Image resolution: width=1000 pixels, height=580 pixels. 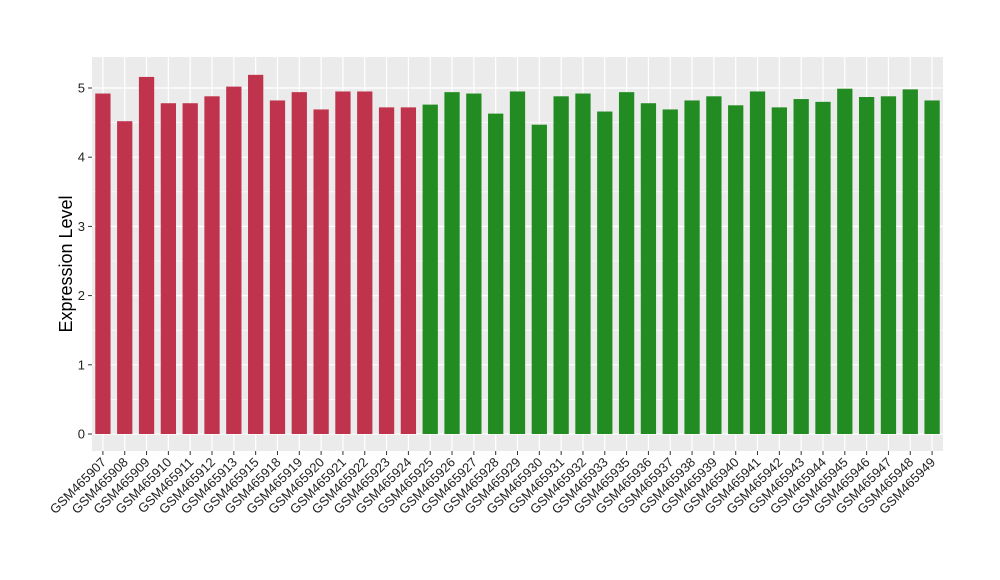 What do you see at coordinates (299, 263) in the screenshot?
I see `bar-GSM465919` at bounding box center [299, 263].